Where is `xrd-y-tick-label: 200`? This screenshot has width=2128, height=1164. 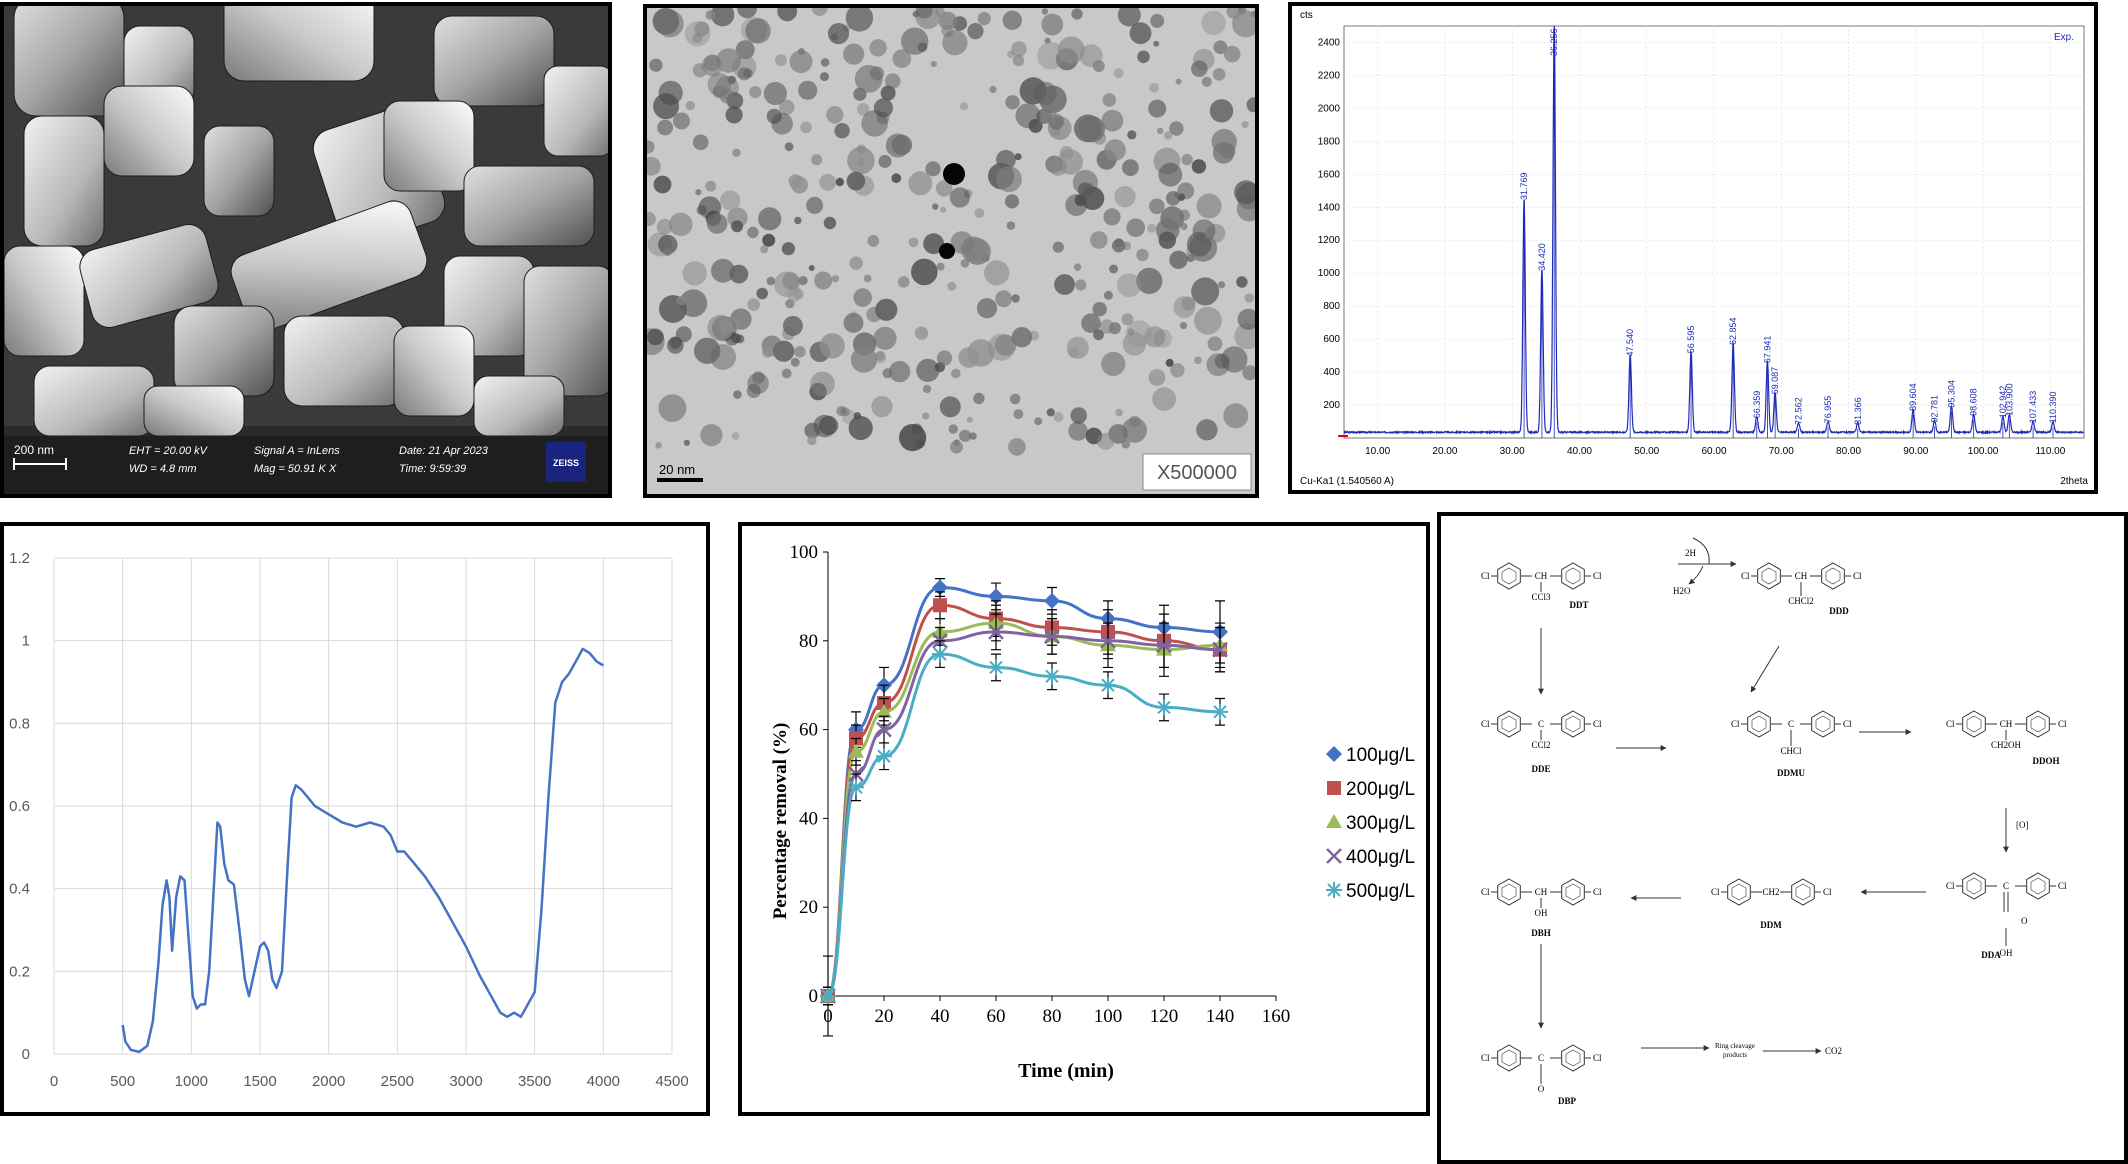
xrd-y-tick-label: 200 is located at coordinates (1331, 405).